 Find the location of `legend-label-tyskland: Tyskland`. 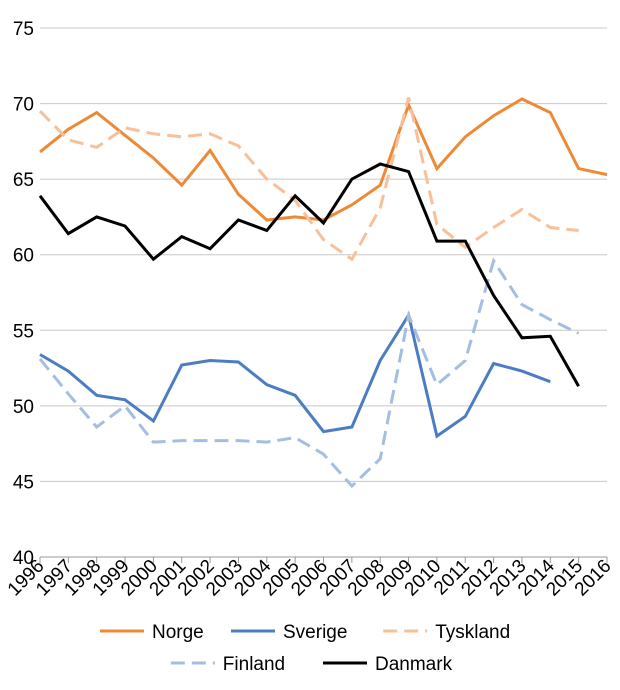

legend-label-tyskland: Tyskland is located at coordinates (472, 632).